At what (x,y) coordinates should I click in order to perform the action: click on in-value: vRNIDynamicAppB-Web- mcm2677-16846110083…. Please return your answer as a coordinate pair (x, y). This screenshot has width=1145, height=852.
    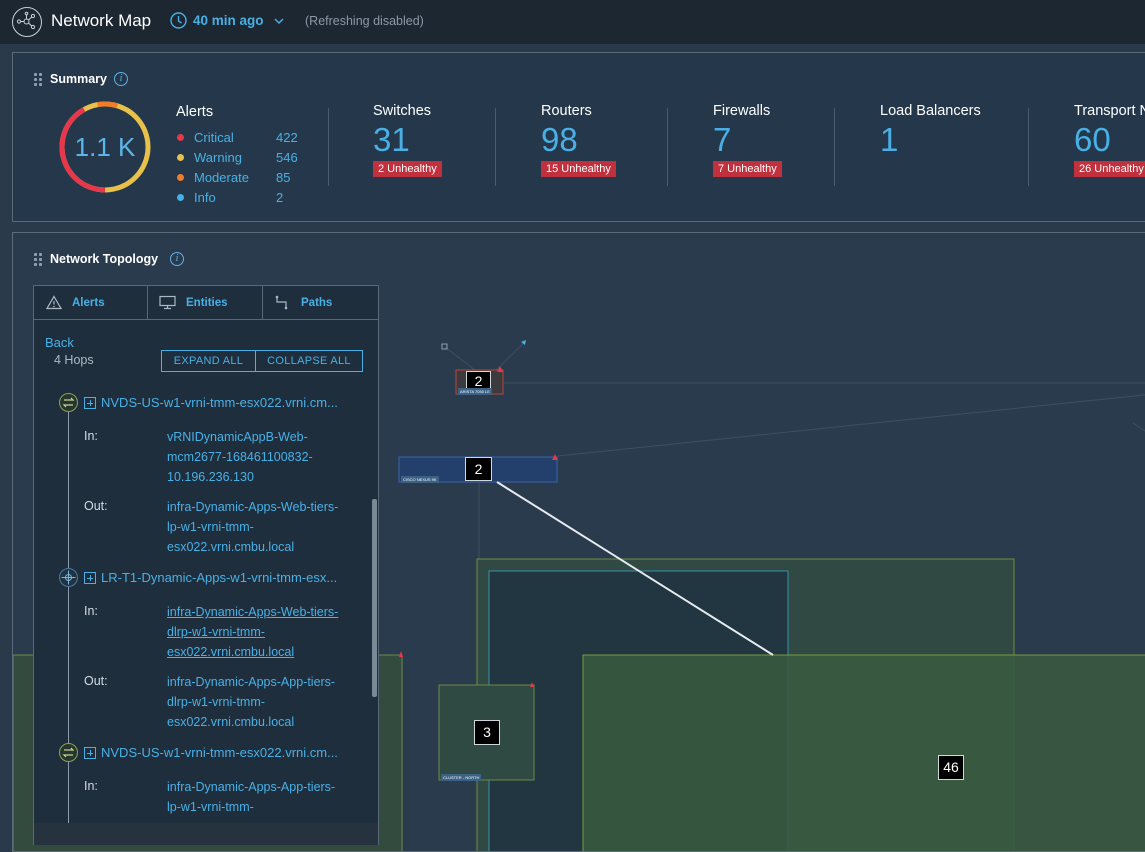
    Looking at the image, I should click on (240, 457).